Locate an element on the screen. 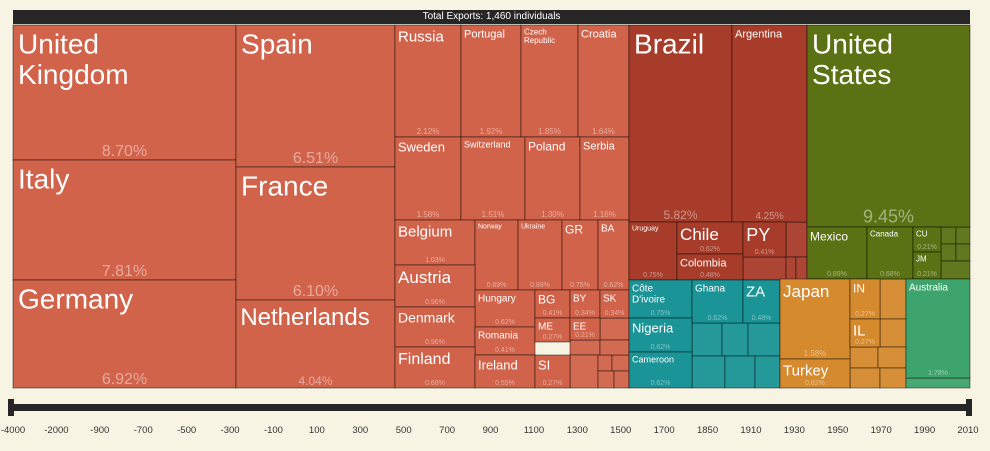  treemap-tile-bg: BG 0.41% is located at coordinates (552, 304).